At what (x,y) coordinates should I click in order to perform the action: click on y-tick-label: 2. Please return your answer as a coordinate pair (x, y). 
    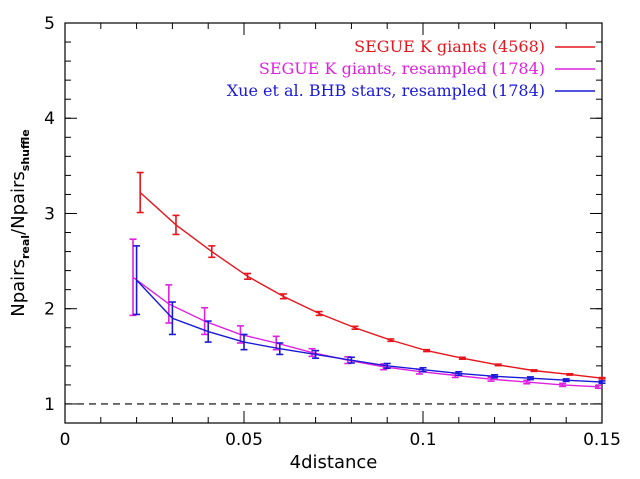
    Looking at the image, I should click on (49, 310).